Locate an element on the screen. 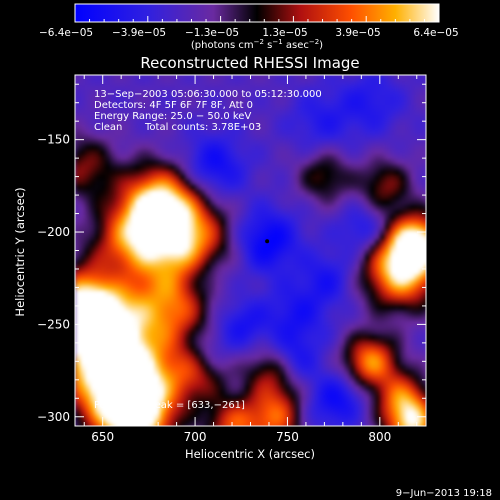 The image size is (500, 500). annotation-method: Clean is located at coordinates (108, 127).